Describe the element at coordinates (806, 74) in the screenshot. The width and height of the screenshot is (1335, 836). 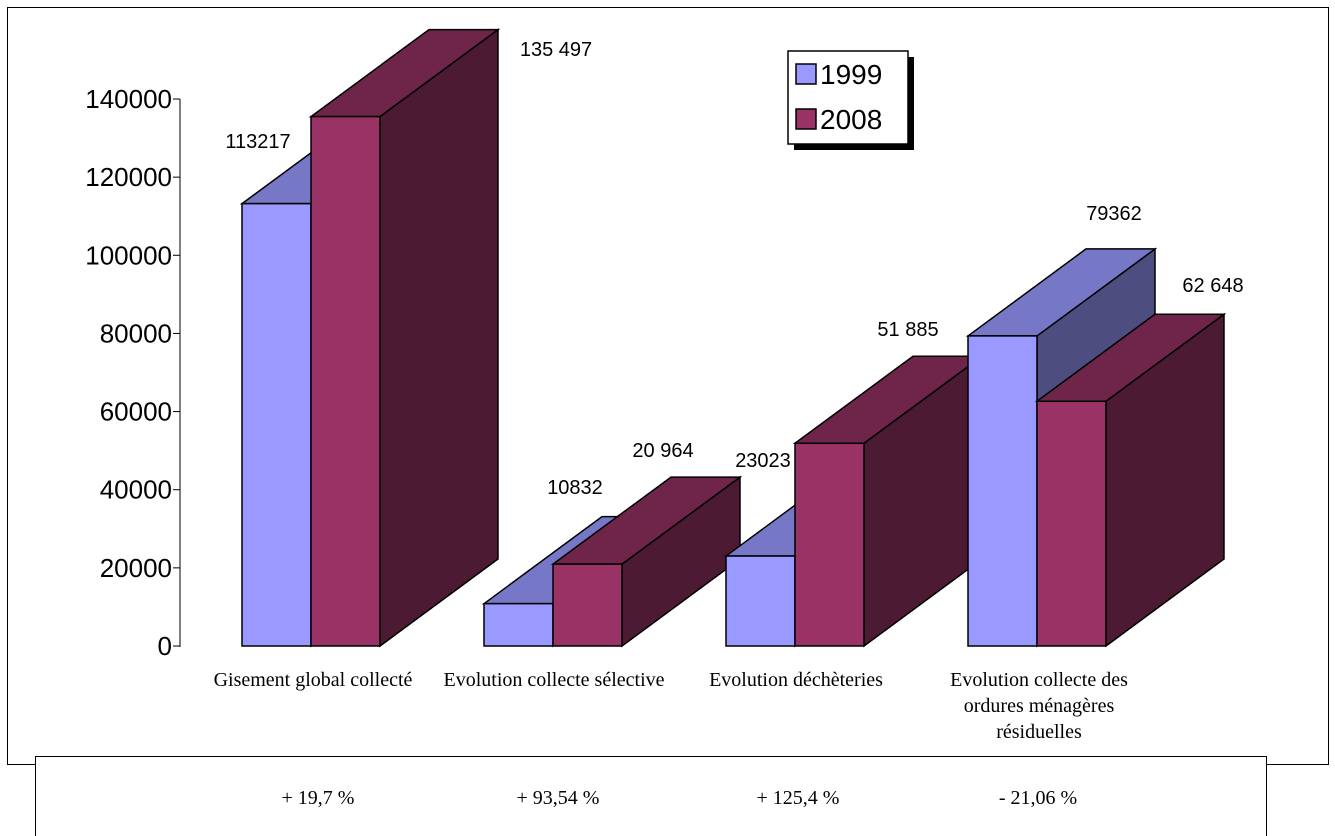
I see `legend-swatch-1999` at that location.